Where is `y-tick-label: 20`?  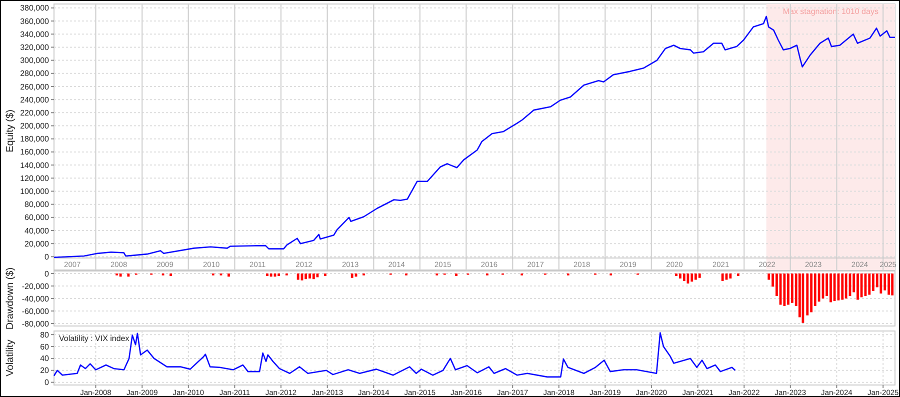 y-tick-label: 20 is located at coordinates (45, 371).